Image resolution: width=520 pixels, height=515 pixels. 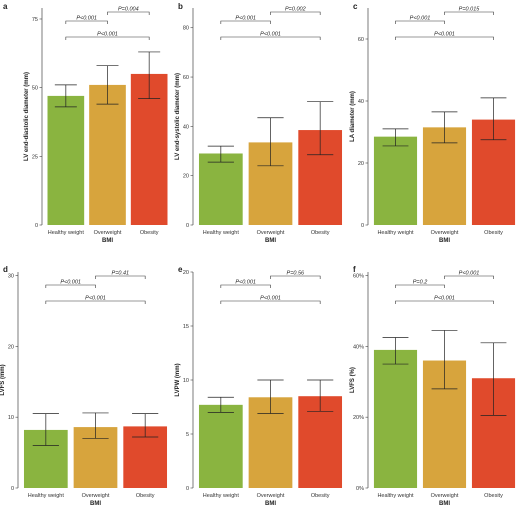 What do you see at coordinates (295, 10) in the screenshot?
I see `p-value-label: P=0.002` at bounding box center [295, 10].